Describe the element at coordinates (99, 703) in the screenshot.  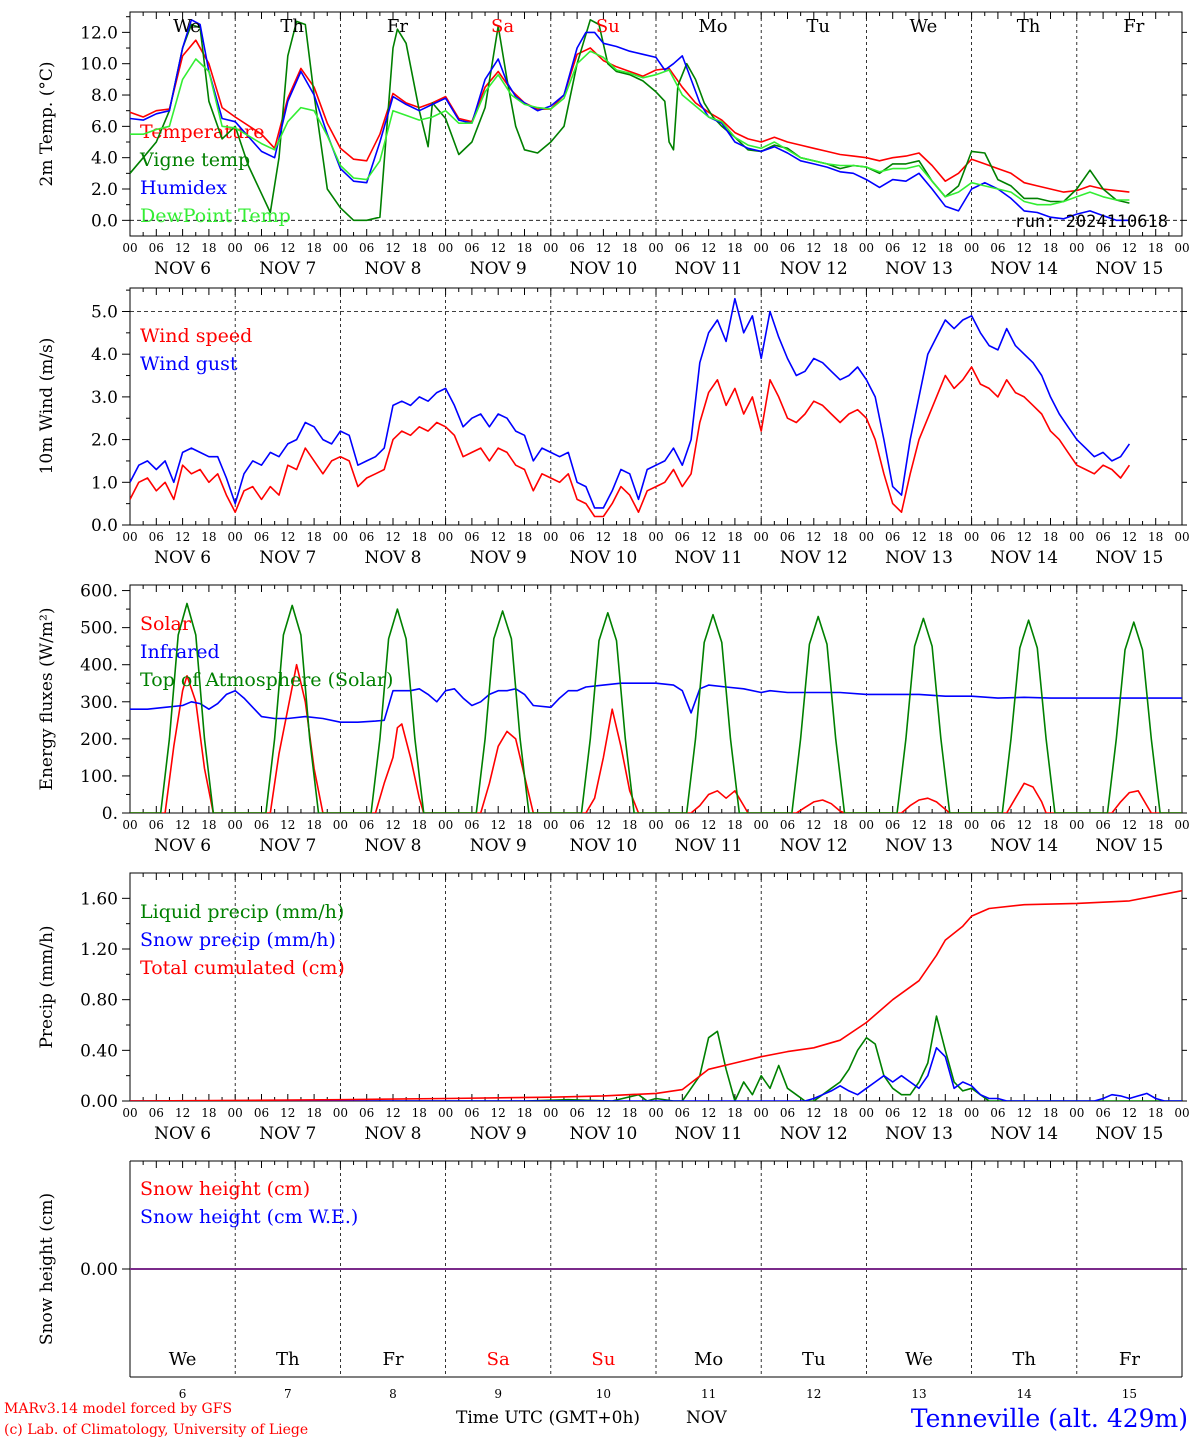
I see `y-tick-label: 300.` at that location.